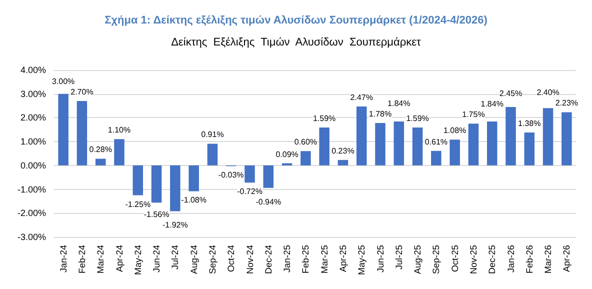  Describe the element at coordinates (119, 130) in the screenshot. I see `data-label: 1.10%` at that location.